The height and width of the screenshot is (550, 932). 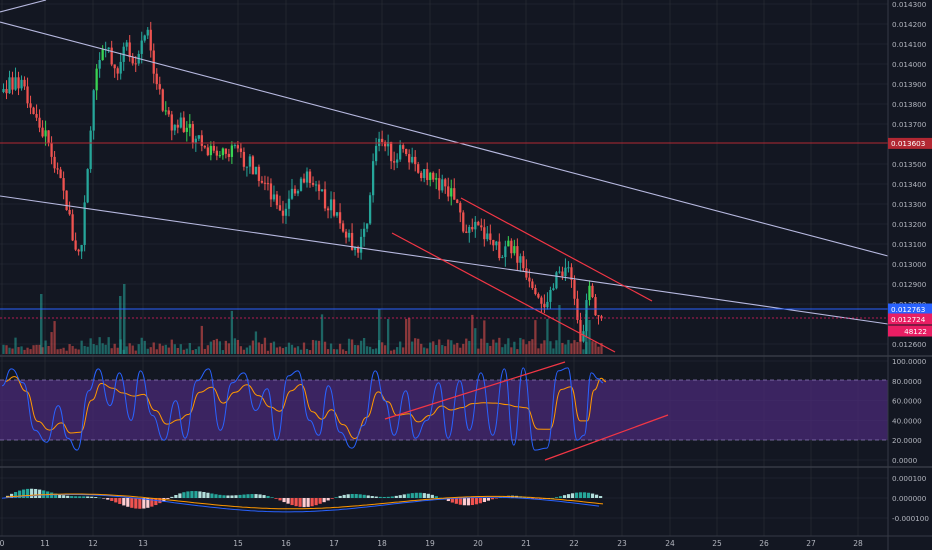 I want to click on channel-upper-line, so click(x=556, y=249).